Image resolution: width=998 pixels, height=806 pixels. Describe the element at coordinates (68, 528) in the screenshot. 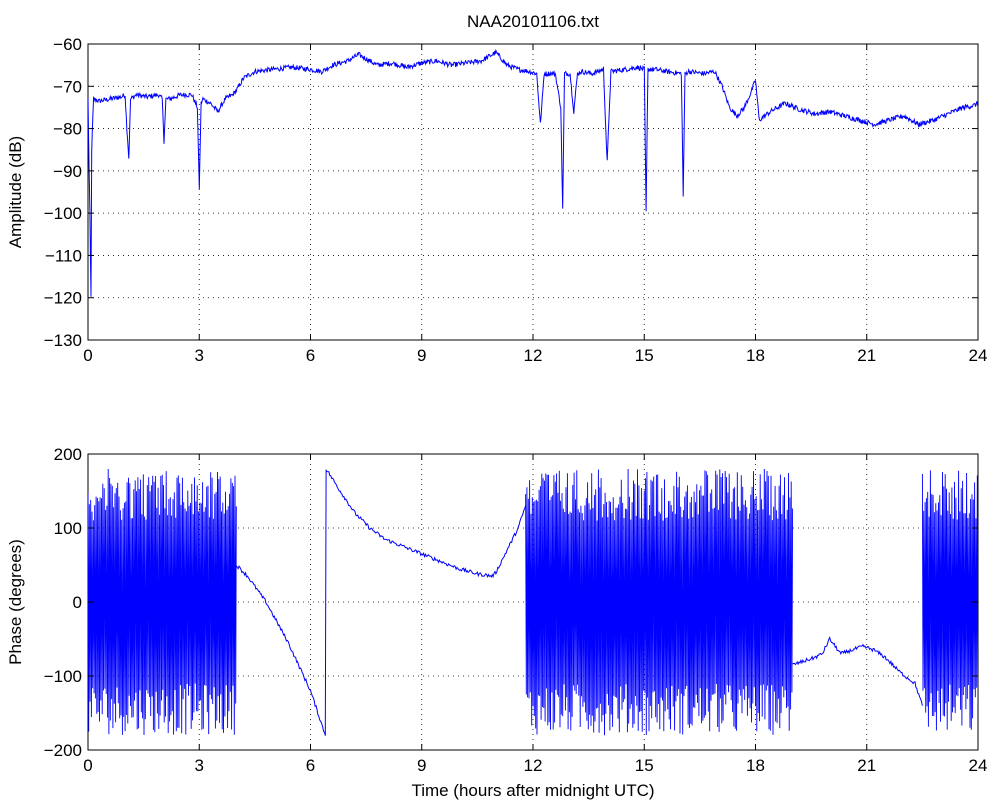

I see `y-tick-label: 100` at that location.